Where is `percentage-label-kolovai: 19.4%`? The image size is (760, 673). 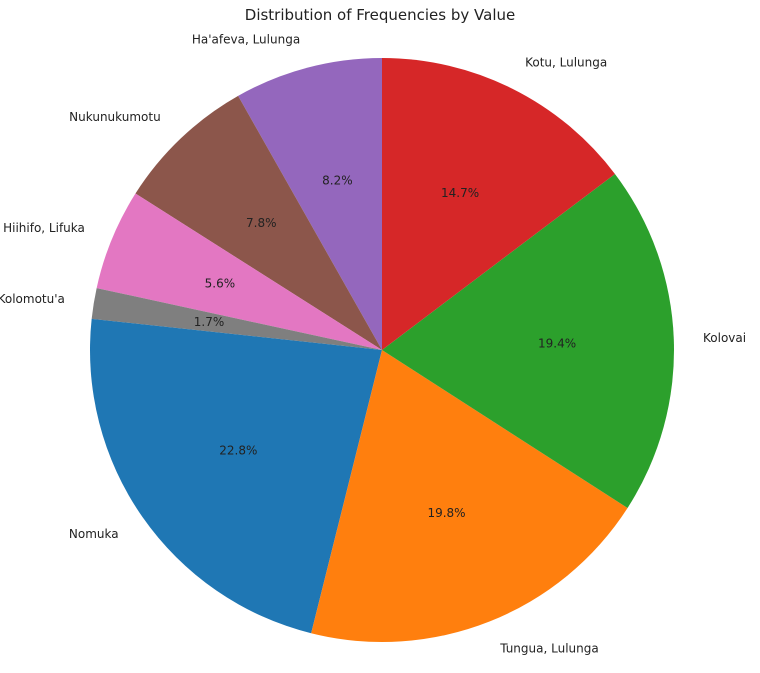 percentage-label-kolovai: 19.4% is located at coordinates (557, 343).